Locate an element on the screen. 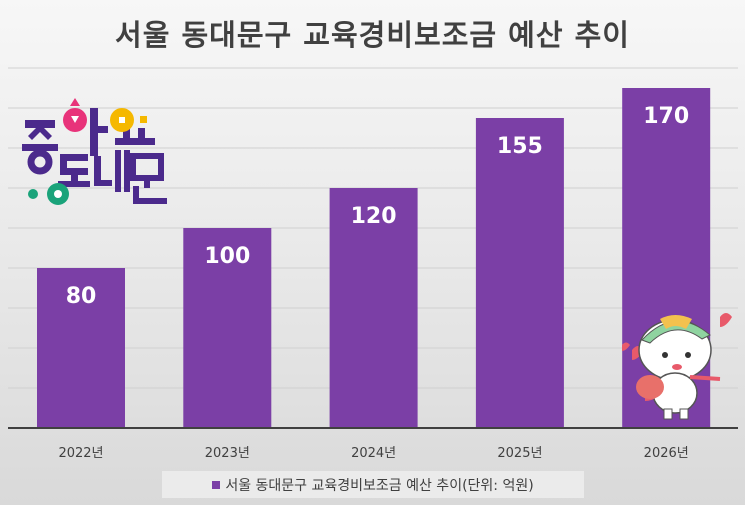  data-label: 80 is located at coordinates (81, 296).